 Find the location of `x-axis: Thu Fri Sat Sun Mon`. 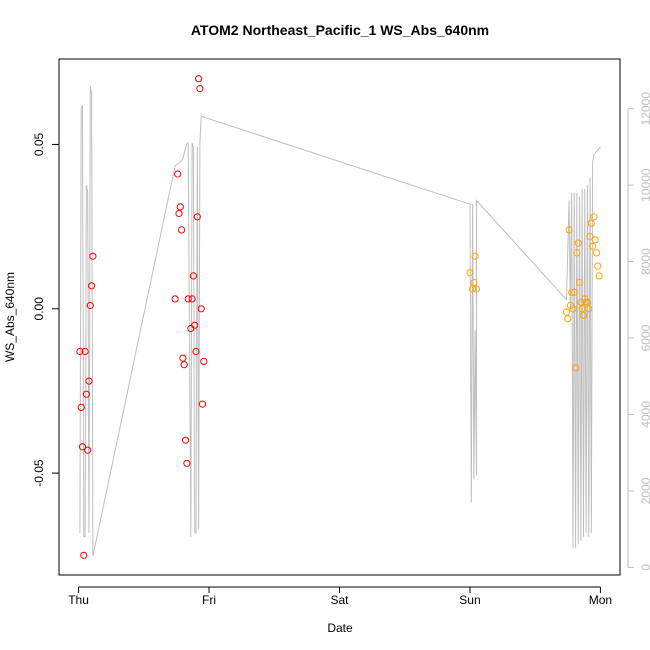

x-axis: Thu Fri Sat Sun Mon is located at coordinates (340, 596).